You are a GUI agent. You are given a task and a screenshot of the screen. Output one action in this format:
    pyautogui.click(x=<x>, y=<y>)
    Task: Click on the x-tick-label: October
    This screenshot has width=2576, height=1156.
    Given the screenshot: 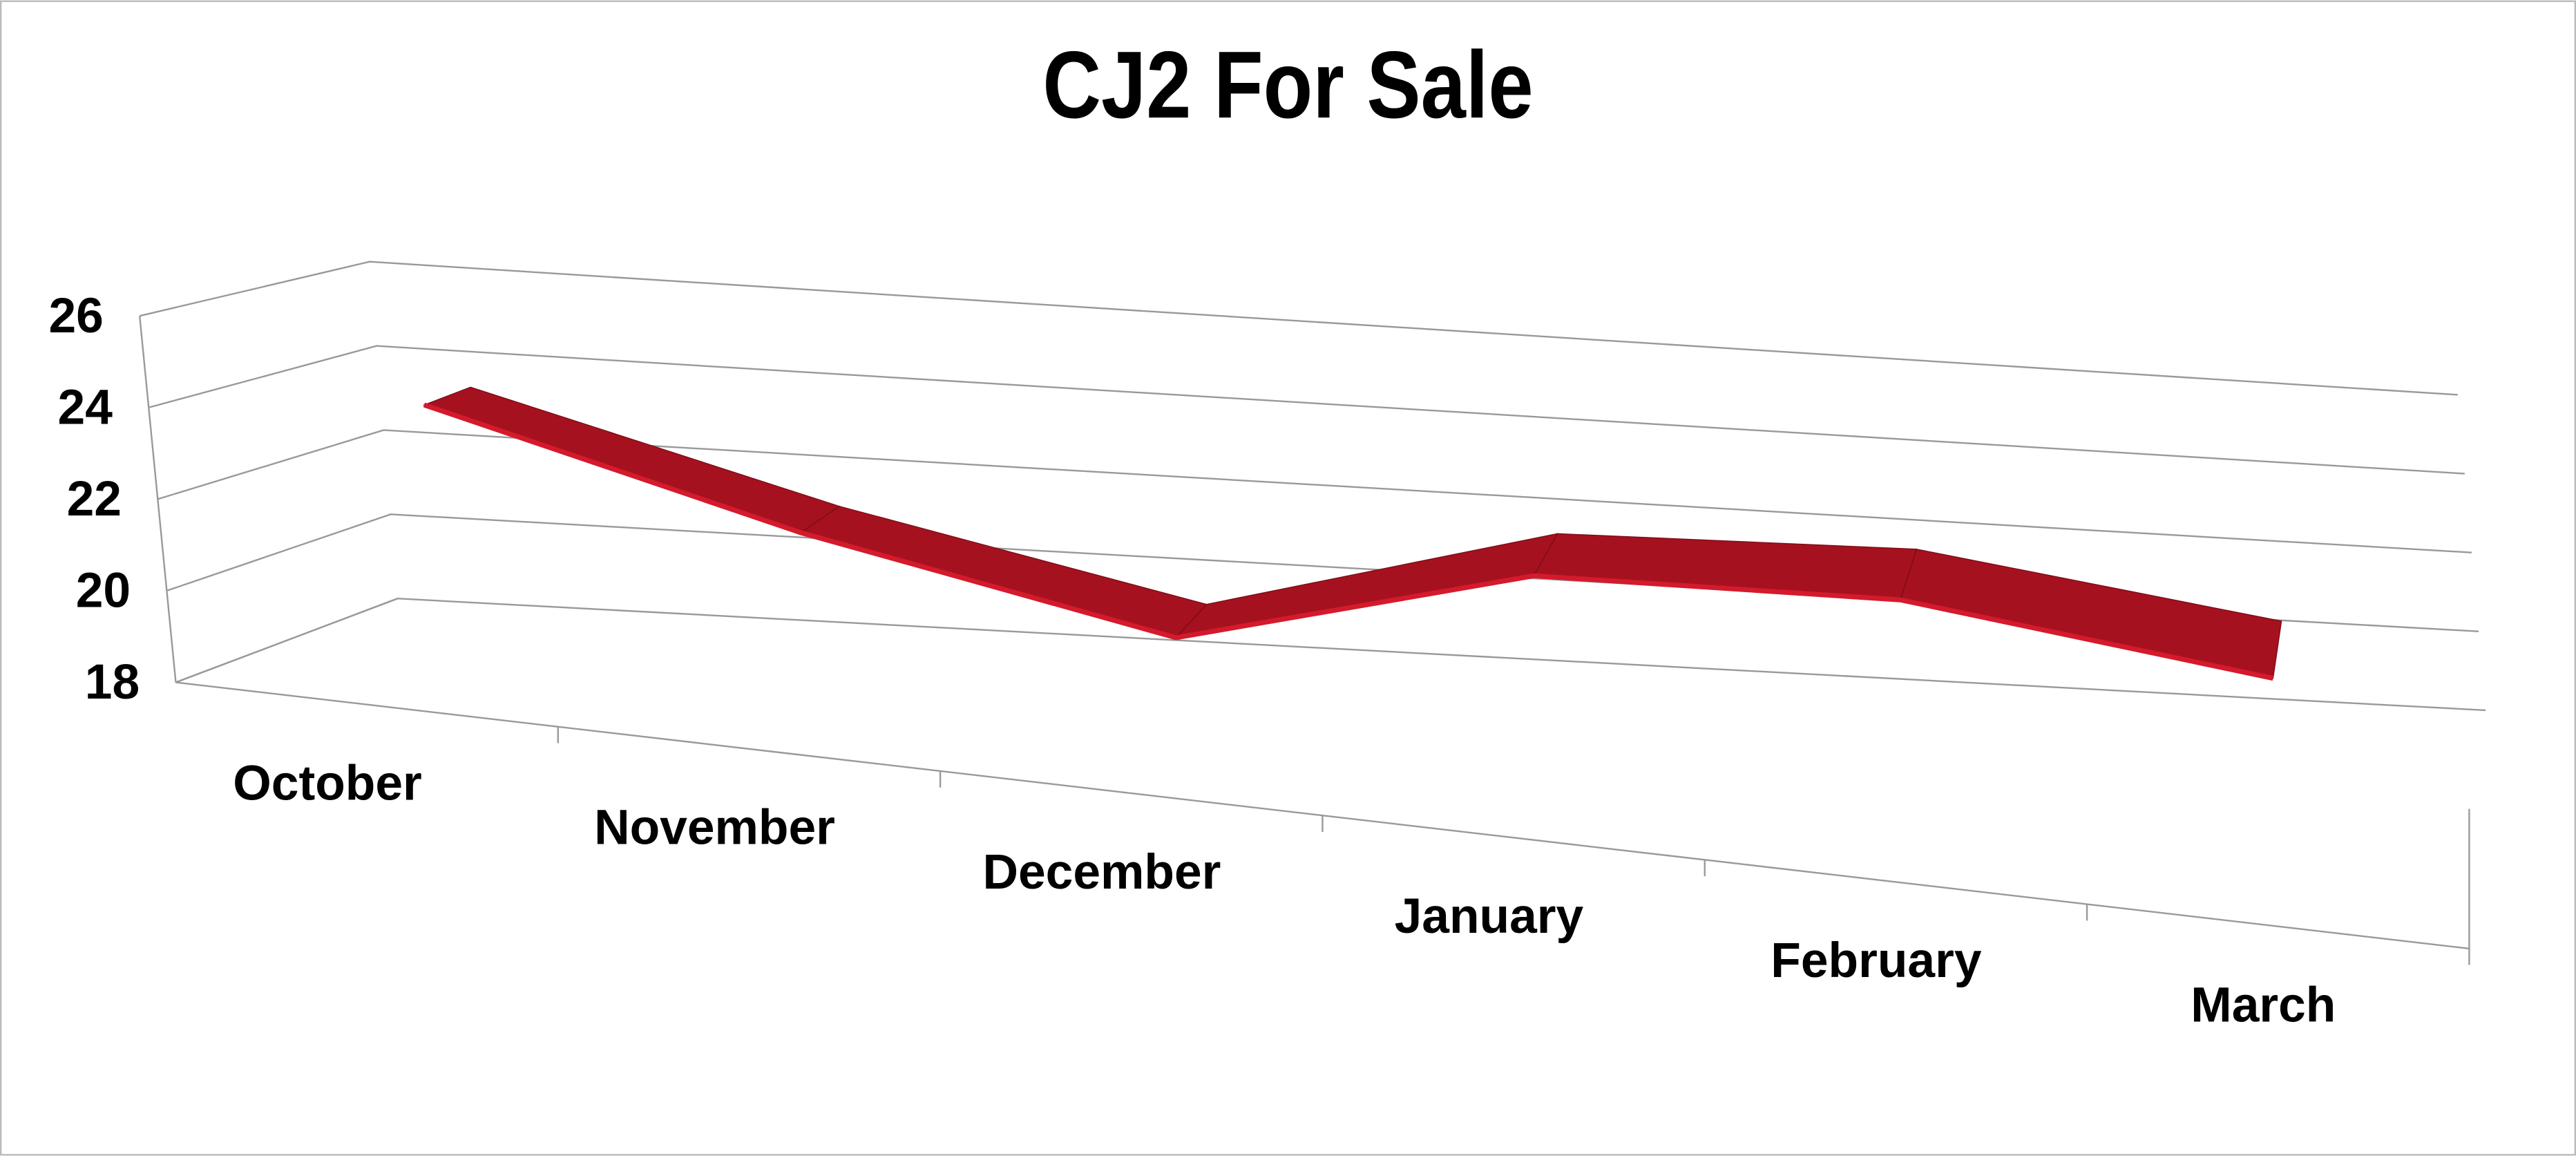 What is the action you would take?
    pyautogui.click(x=327, y=783)
    